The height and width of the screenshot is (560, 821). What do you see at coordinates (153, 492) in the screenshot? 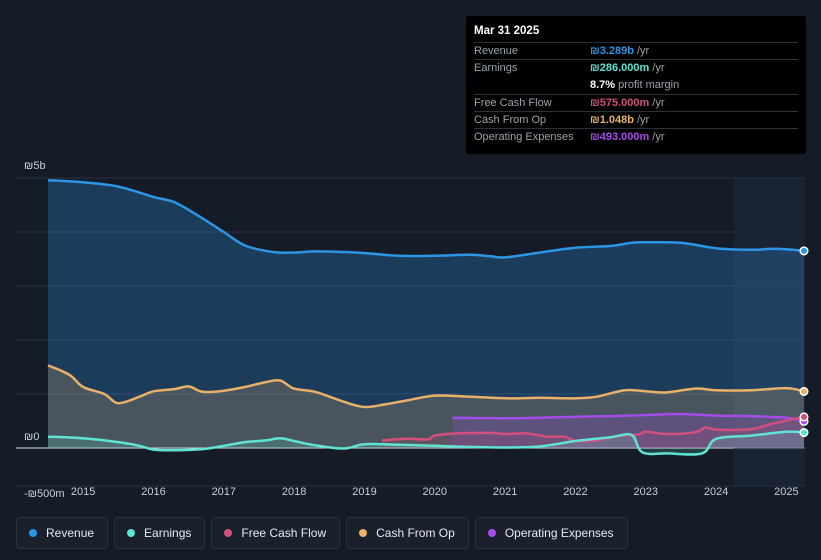
I see `x-tick-label: 2016` at bounding box center [153, 492].